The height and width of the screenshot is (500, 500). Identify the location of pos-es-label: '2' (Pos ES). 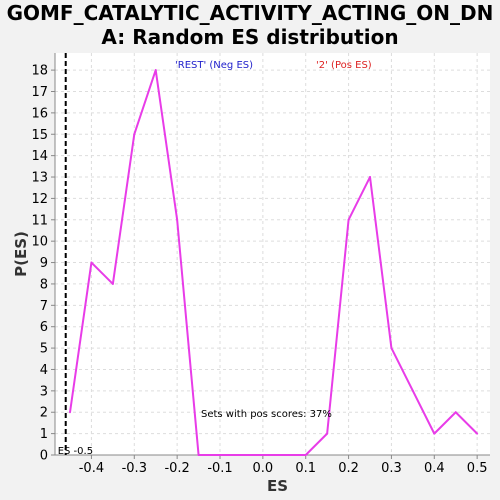
(344, 65).